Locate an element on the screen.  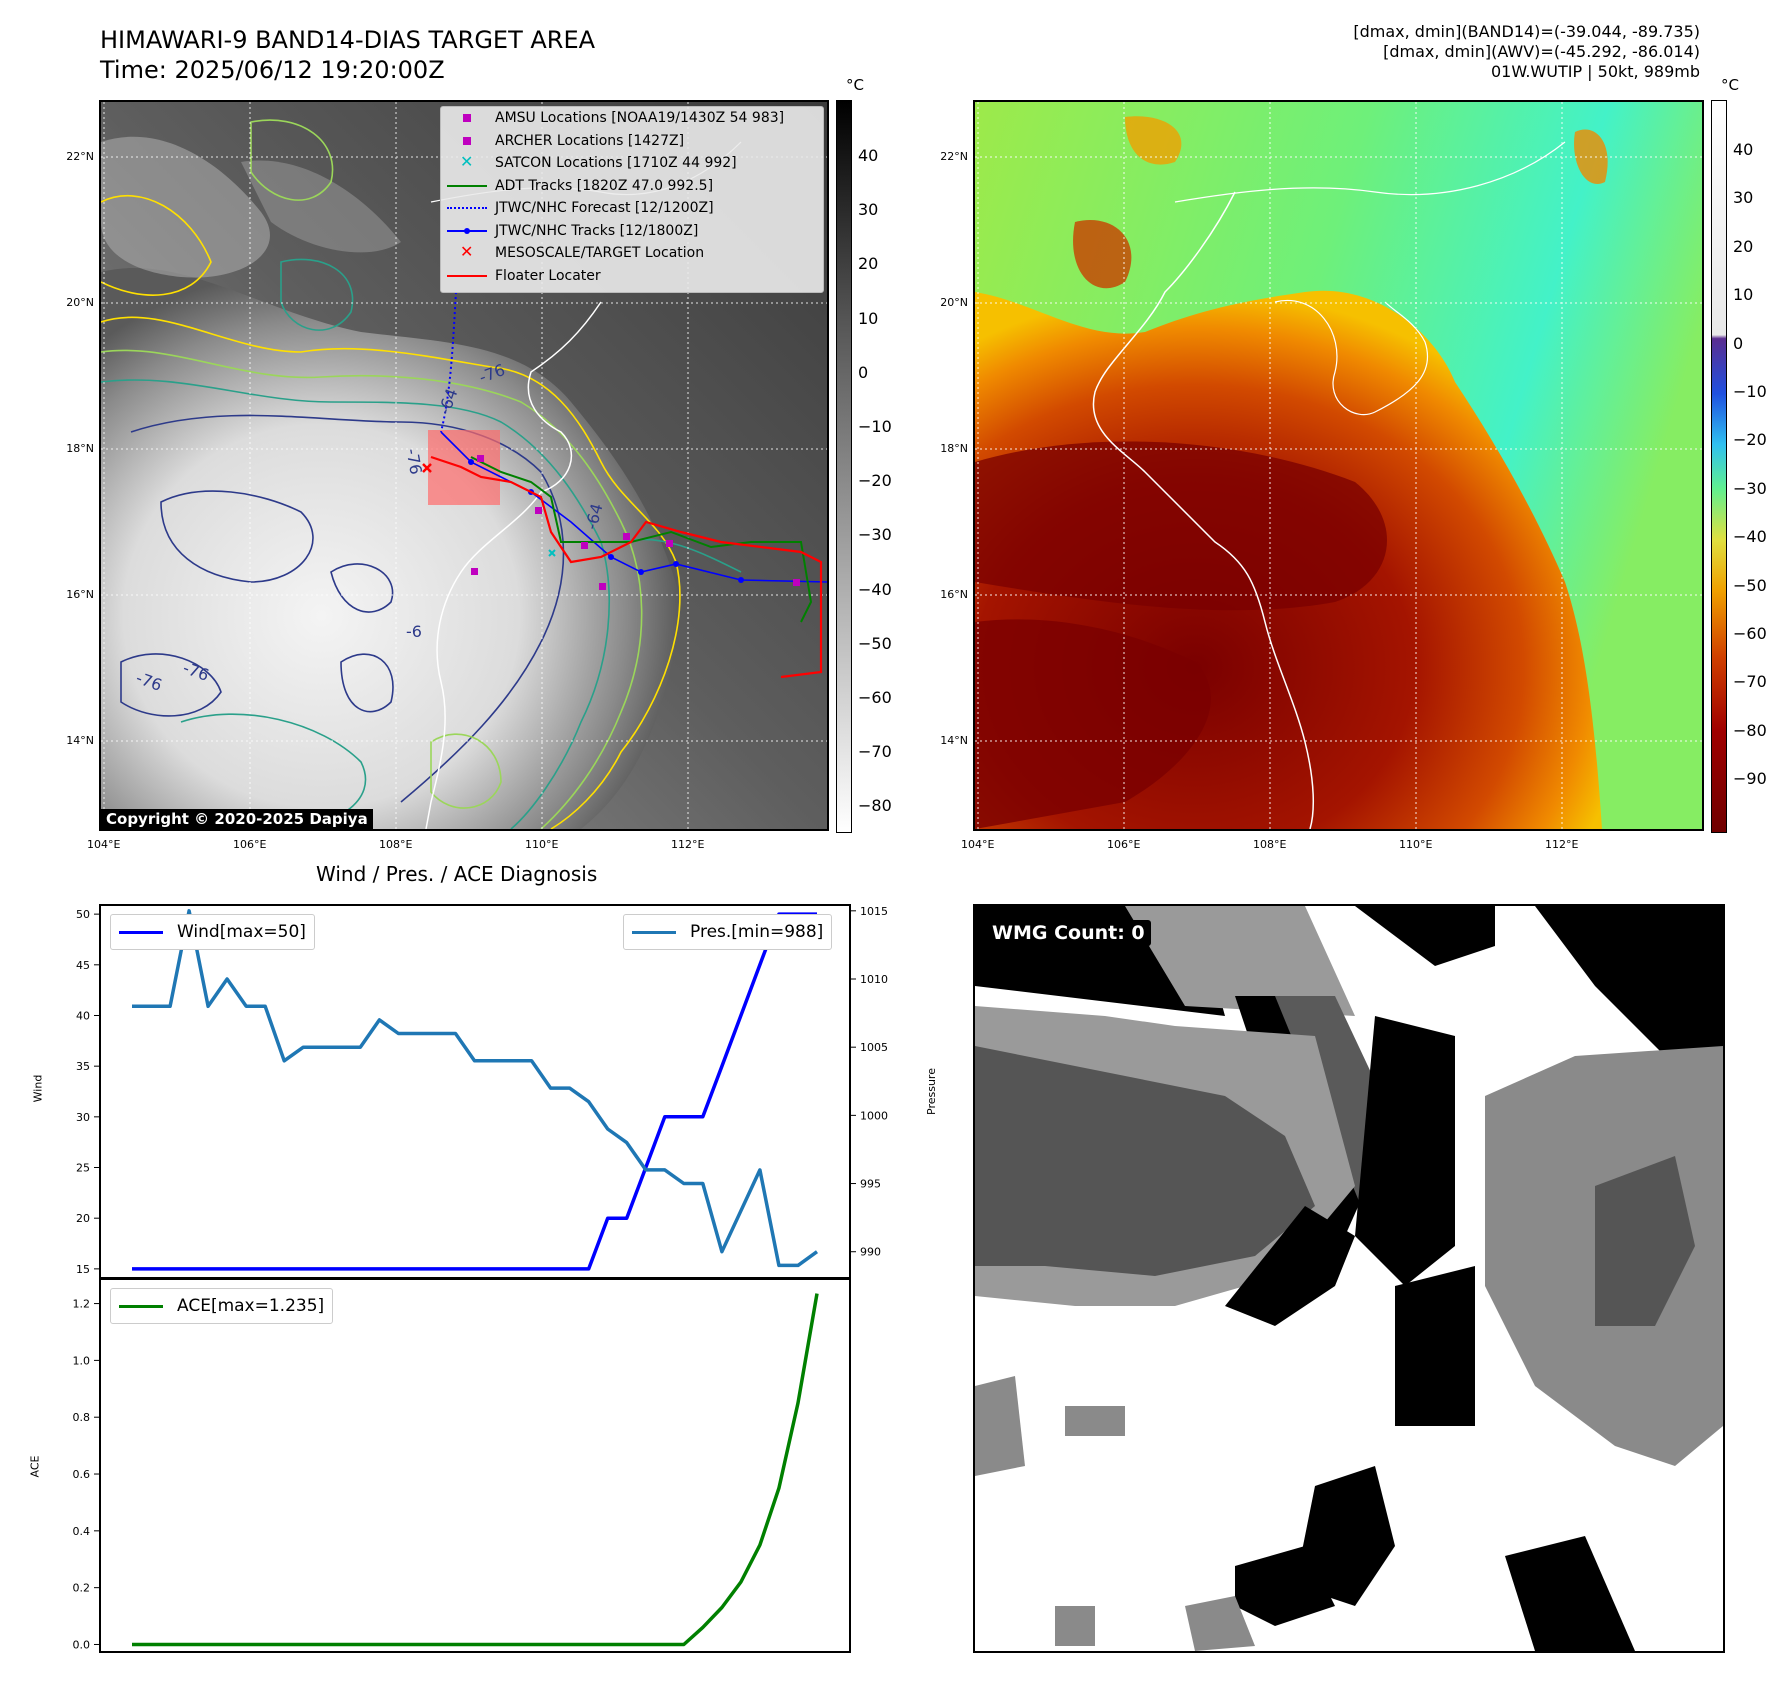
copyright-label: Copyright © 2020-2025 Dapiya is located at coordinates (237, 819).